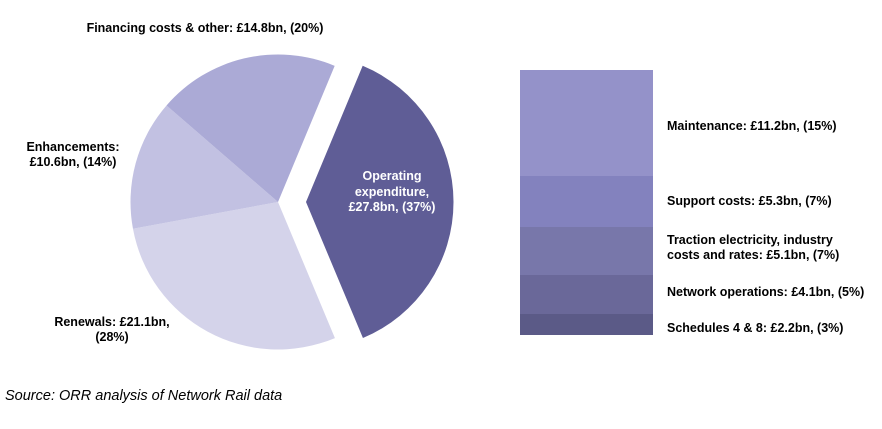 The width and height of the screenshot is (882, 429). I want to click on bar-segment-maintenance, so click(586, 123).